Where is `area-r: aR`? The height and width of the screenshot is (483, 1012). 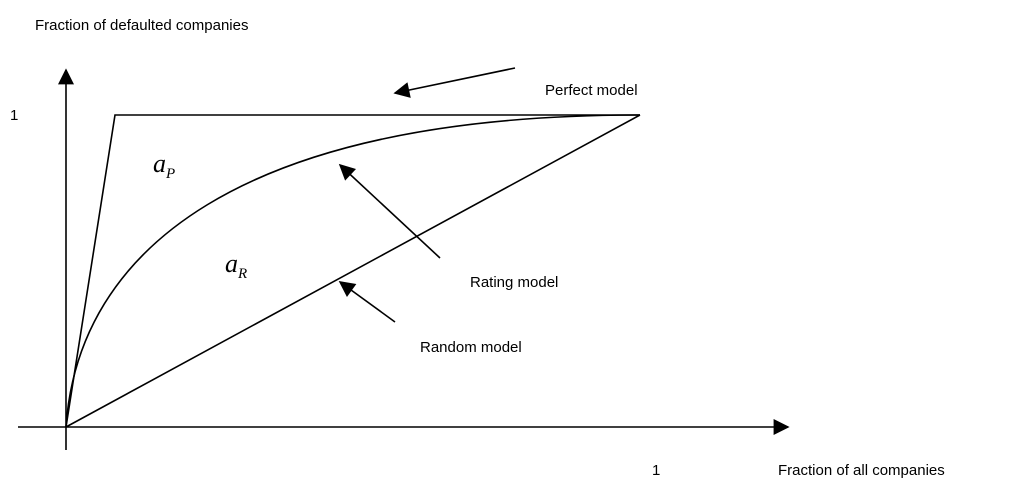 area-r: aR is located at coordinates (236, 265).